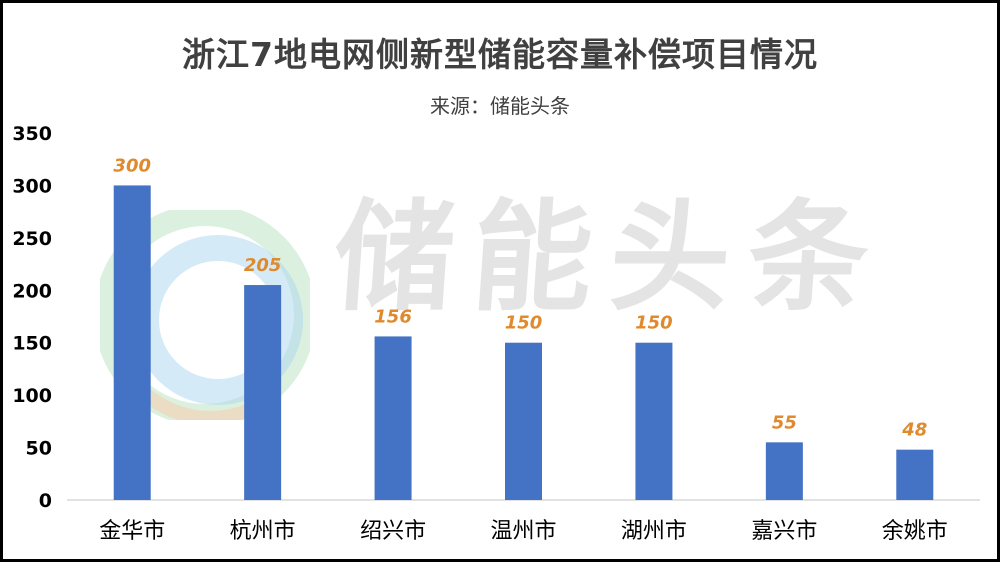  Describe the element at coordinates (45, 501) in the screenshot. I see `y-tick-label: 0` at that location.